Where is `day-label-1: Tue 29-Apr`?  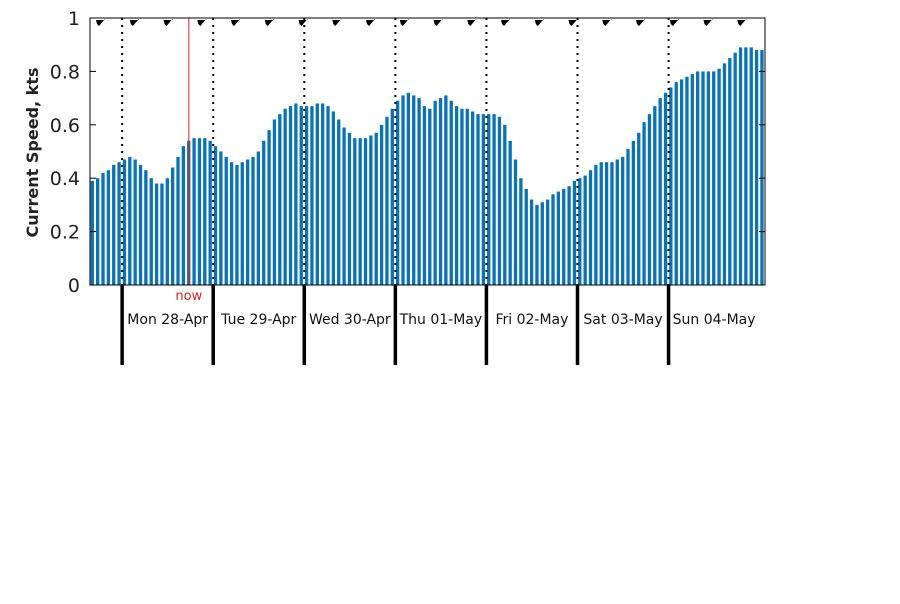 day-label-1: Tue 29-Apr is located at coordinates (258, 320).